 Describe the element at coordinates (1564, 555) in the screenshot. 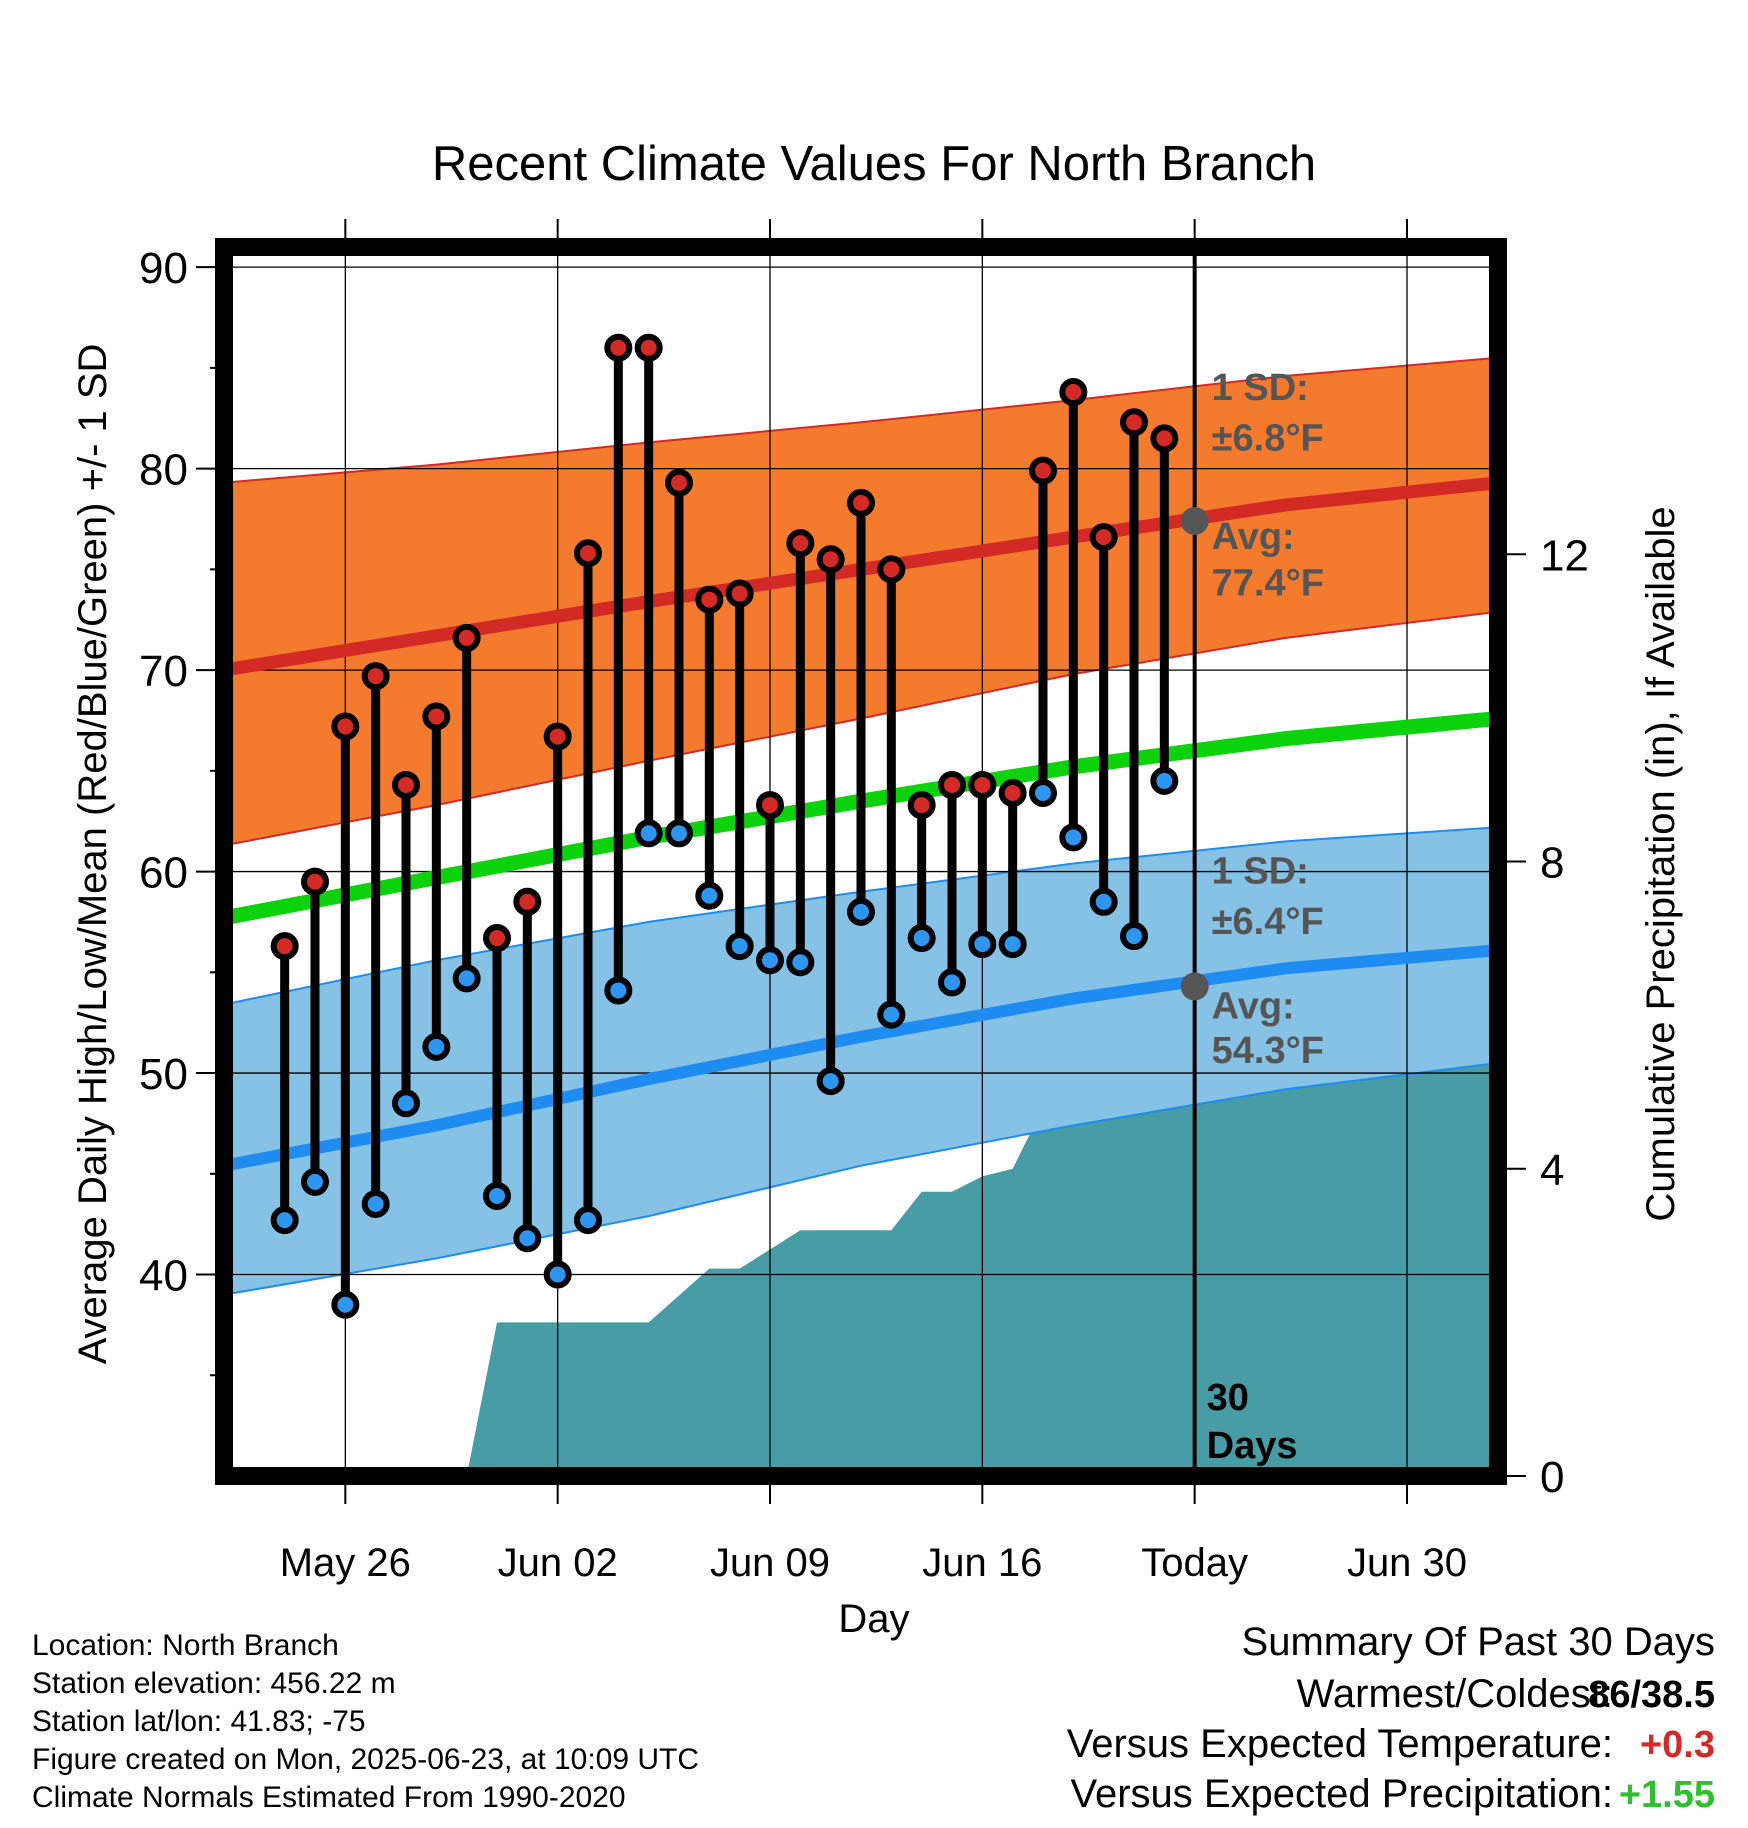

I see `y2-tick-label: 12` at that location.